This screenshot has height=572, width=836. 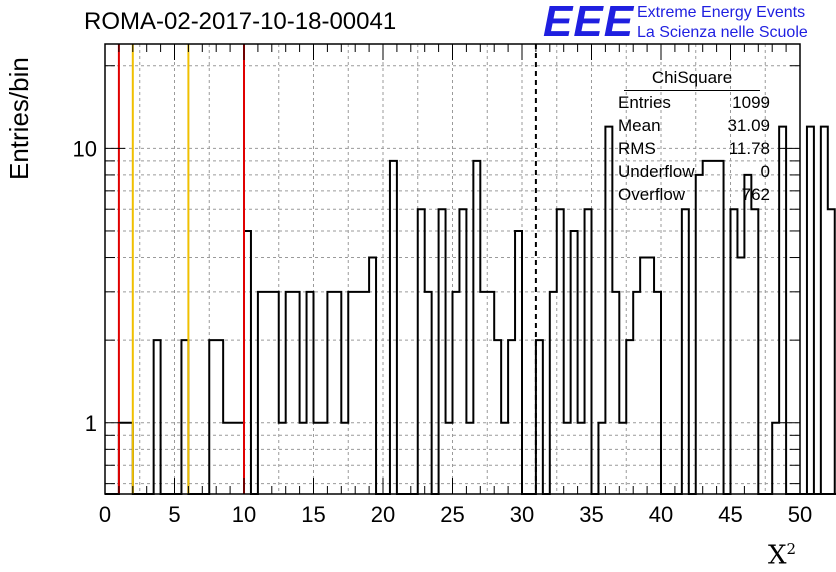 What do you see at coordinates (765, 171) in the screenshot?
I see `stats-value: 0` at bounding box center [765, 171].